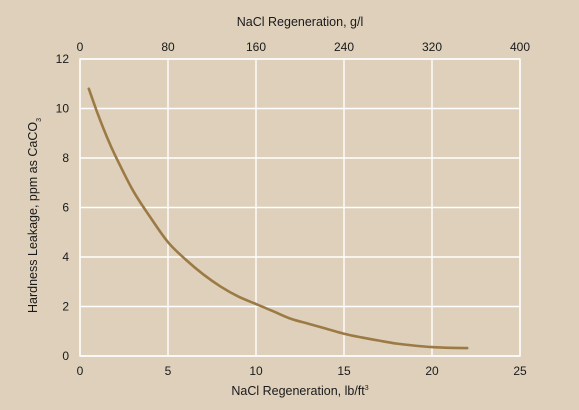 The height and width of the screenshot is (410, 579). What do you see at coordinates (520, 47) in the screenshot?
I see `x2-tick-label-5: 400` at bounding box center [520, 47].